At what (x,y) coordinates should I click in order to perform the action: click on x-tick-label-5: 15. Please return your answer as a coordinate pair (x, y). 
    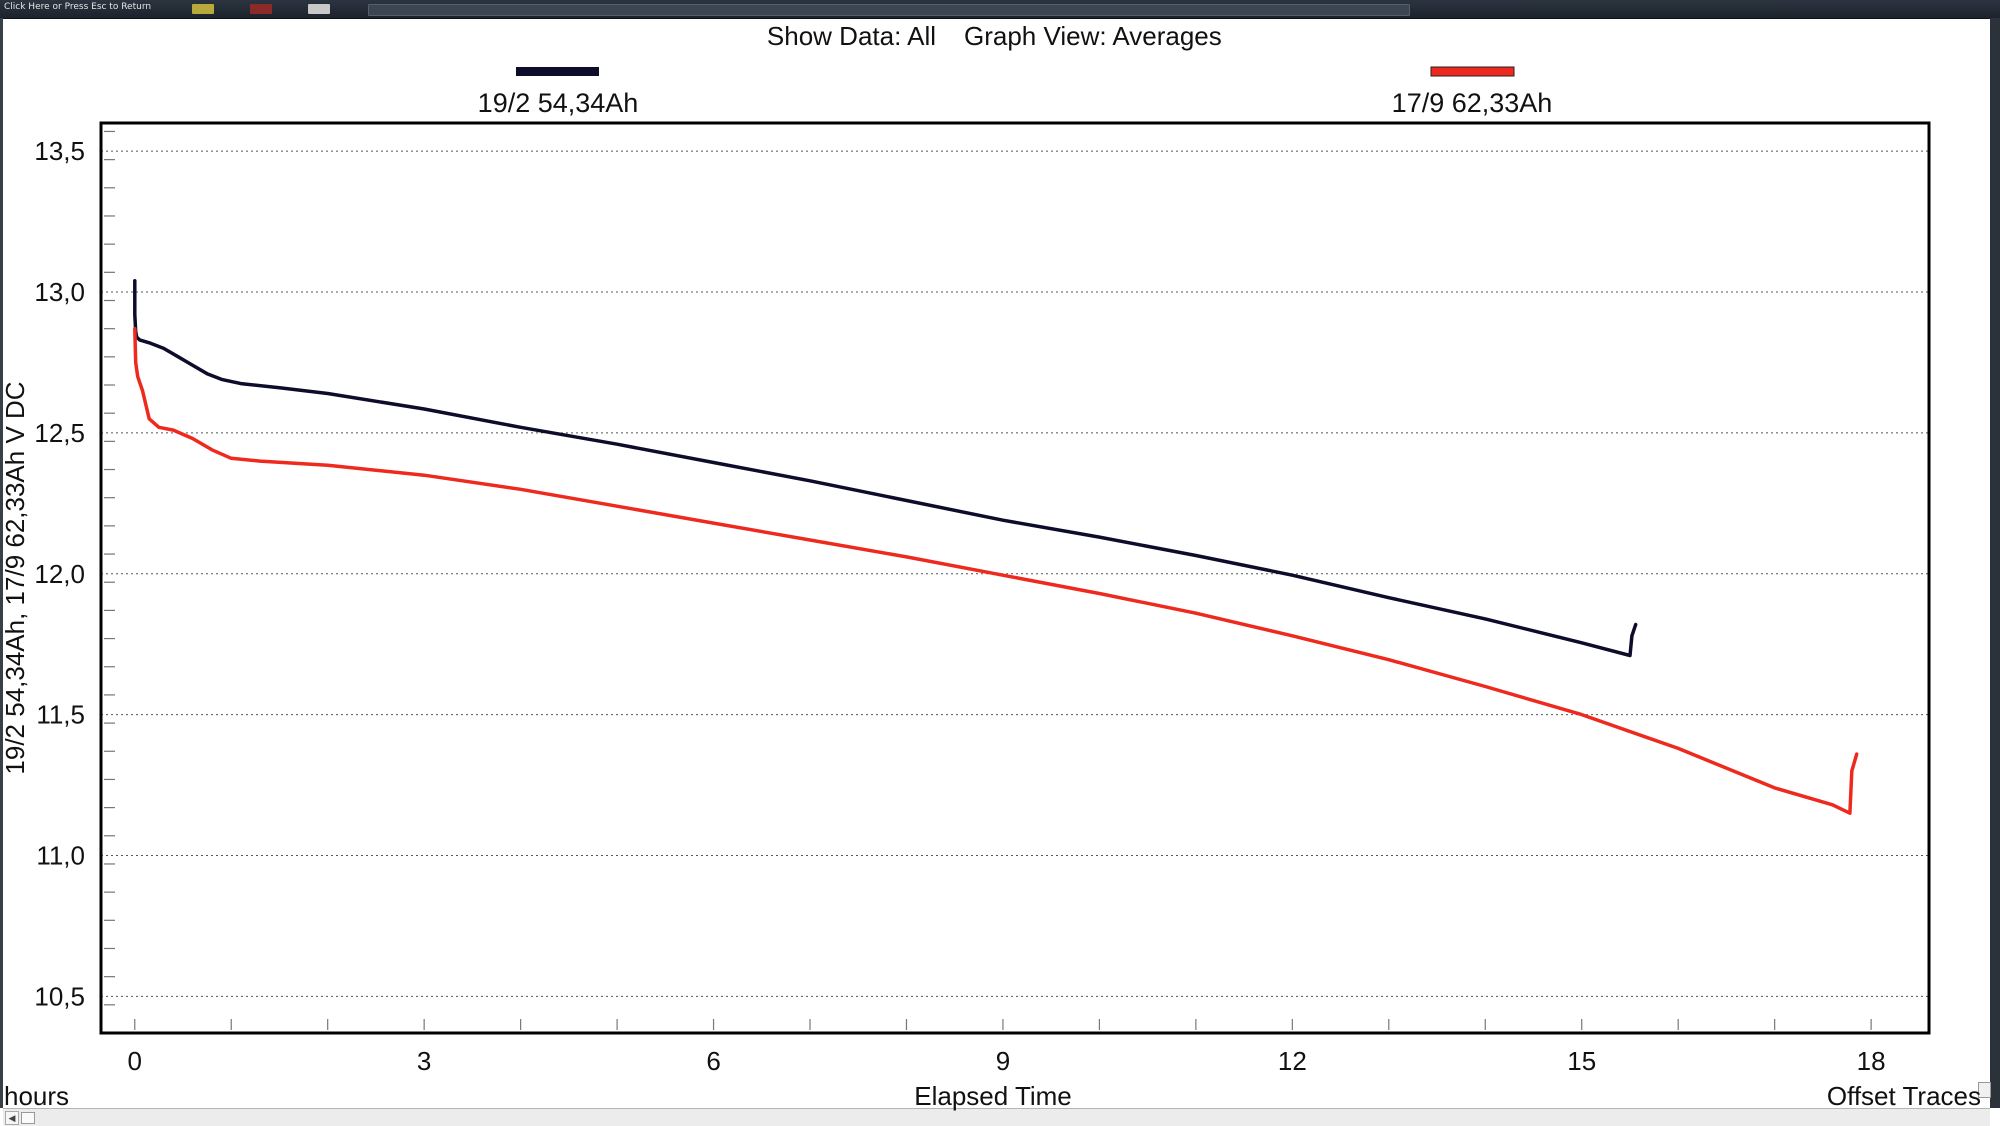
    Looking at the image, I should click on (1581, 1061).